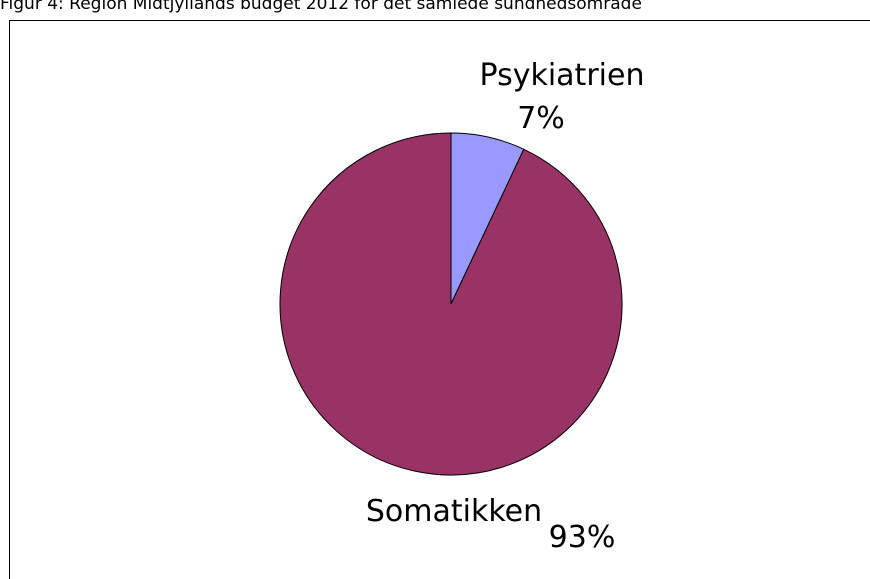 This screenshot has height=579, width=870. Describe the element at coordinates (582, 537) in the screenshot. I see `value-label: 93%` at that location.